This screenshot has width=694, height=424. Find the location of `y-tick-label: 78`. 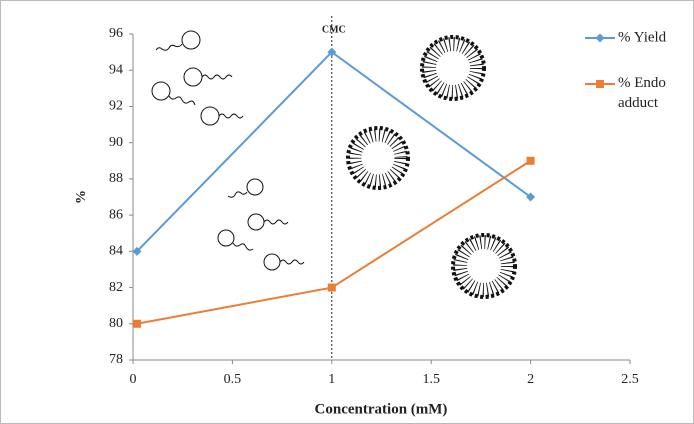

y-tick-label: 78 is located at coordinates (116, 359).